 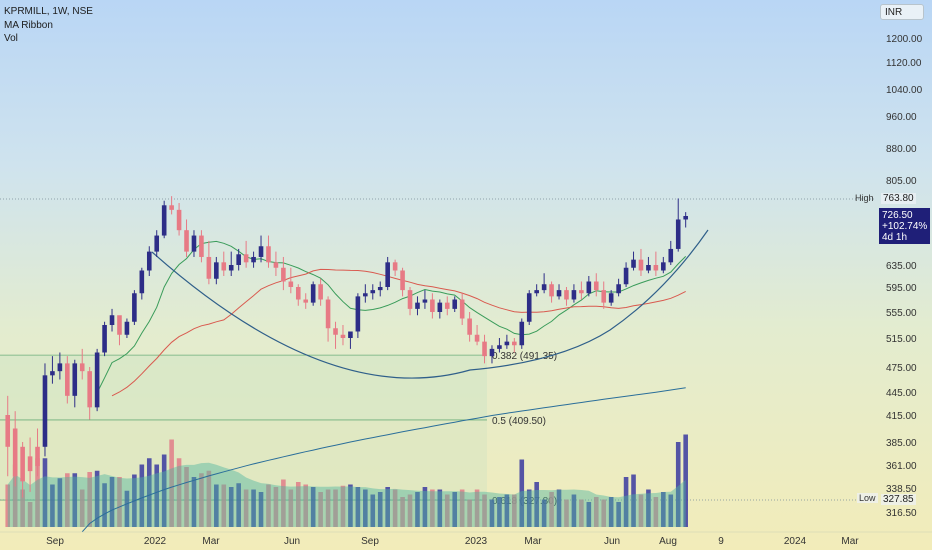 I want to click on x-tick-label: 2022, so click(x=155, y=541).